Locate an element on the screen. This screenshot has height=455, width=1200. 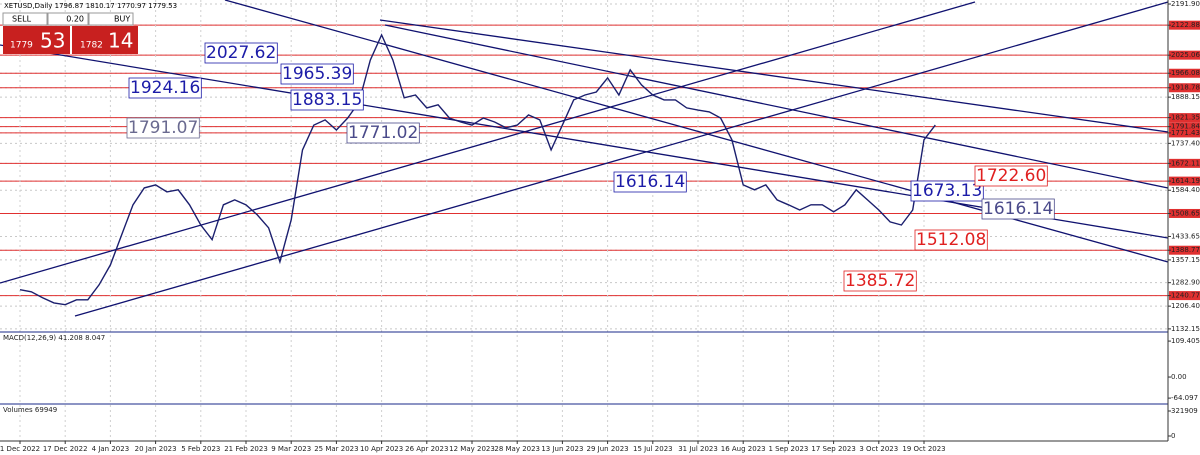
y-tick-label: 2191.90 is located at coordinates (1185, 4).